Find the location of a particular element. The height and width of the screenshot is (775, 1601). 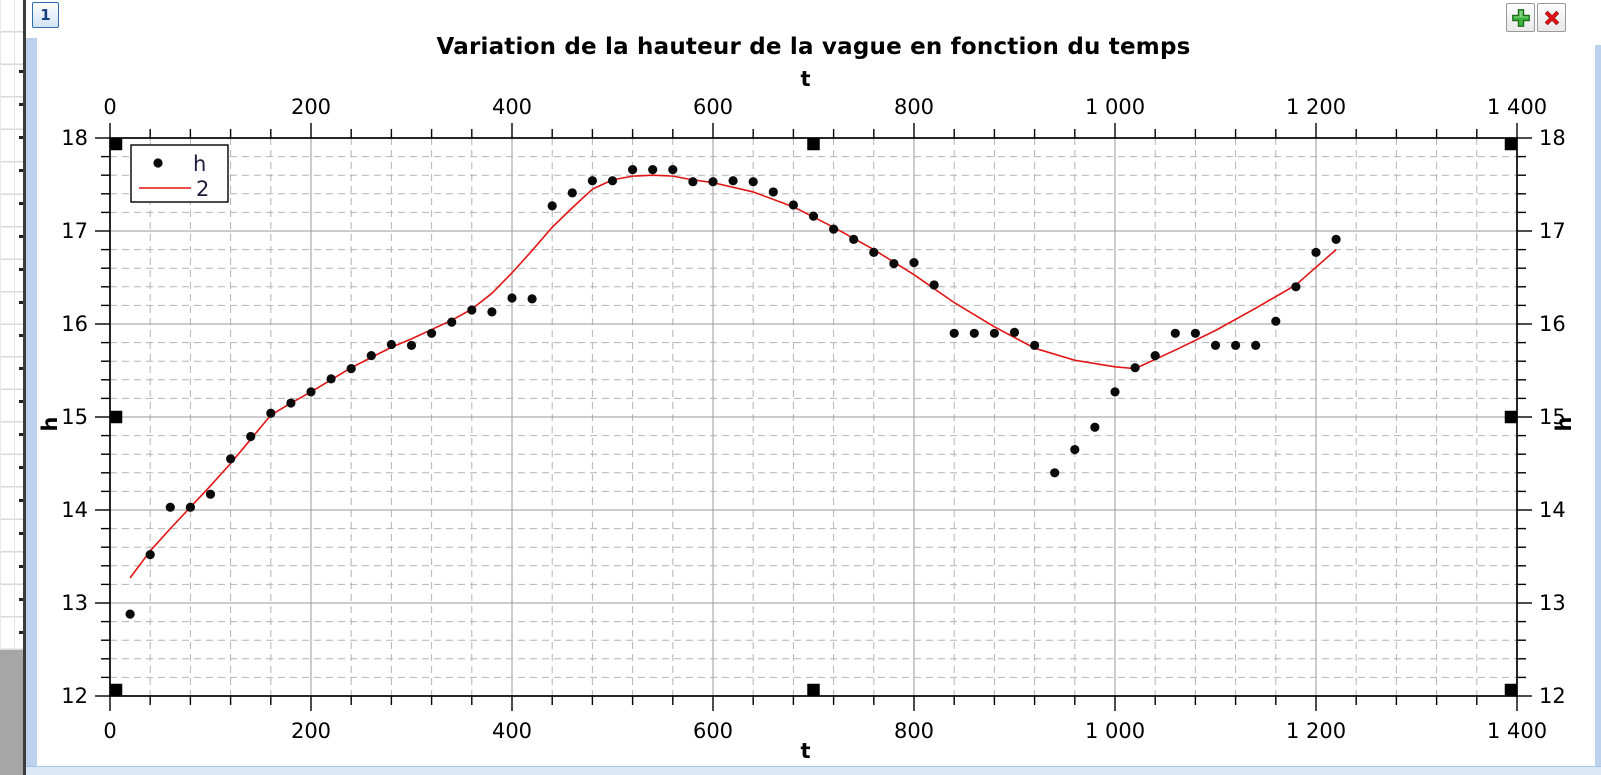

y-tick-label-left: 13 is located at coordinates (74, 603).